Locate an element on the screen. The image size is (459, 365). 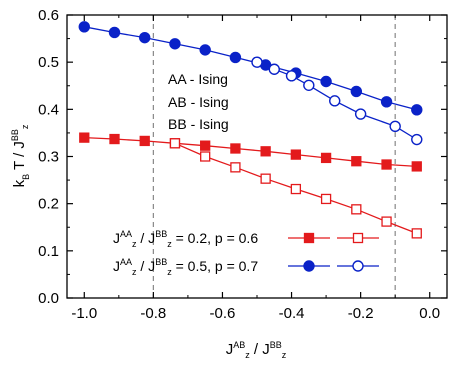
legend-label: JAAz / JBBz = 0.5, p = 0.7 is located at coordinates (185, 267).